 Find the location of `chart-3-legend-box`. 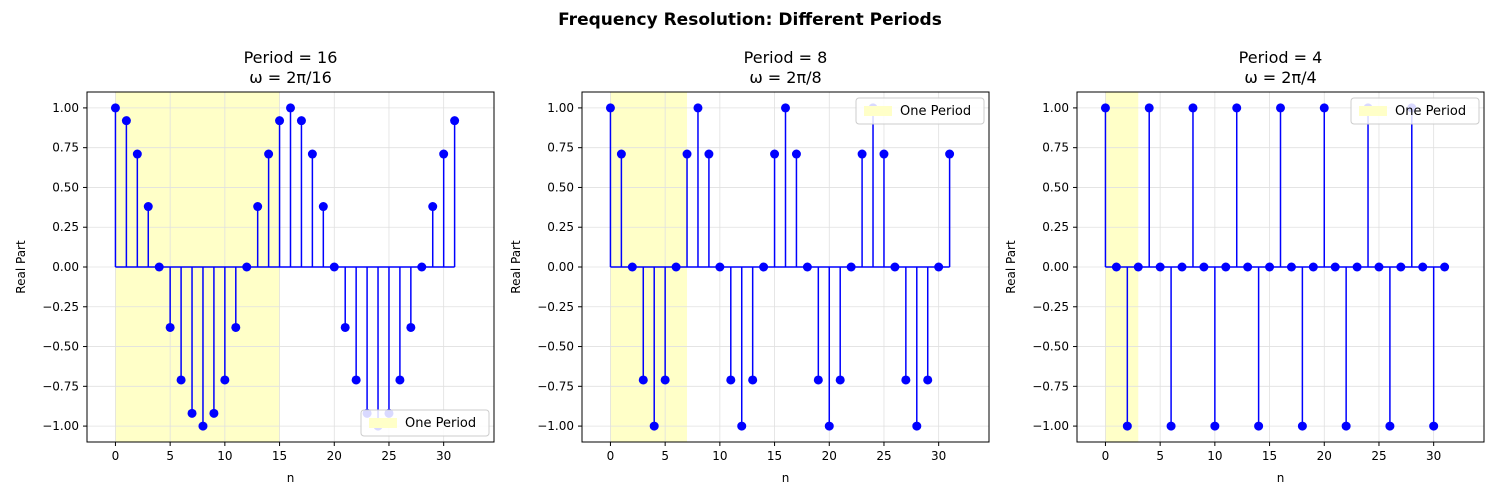

chart-3-legend-box is located at coordinates (1415, 111).